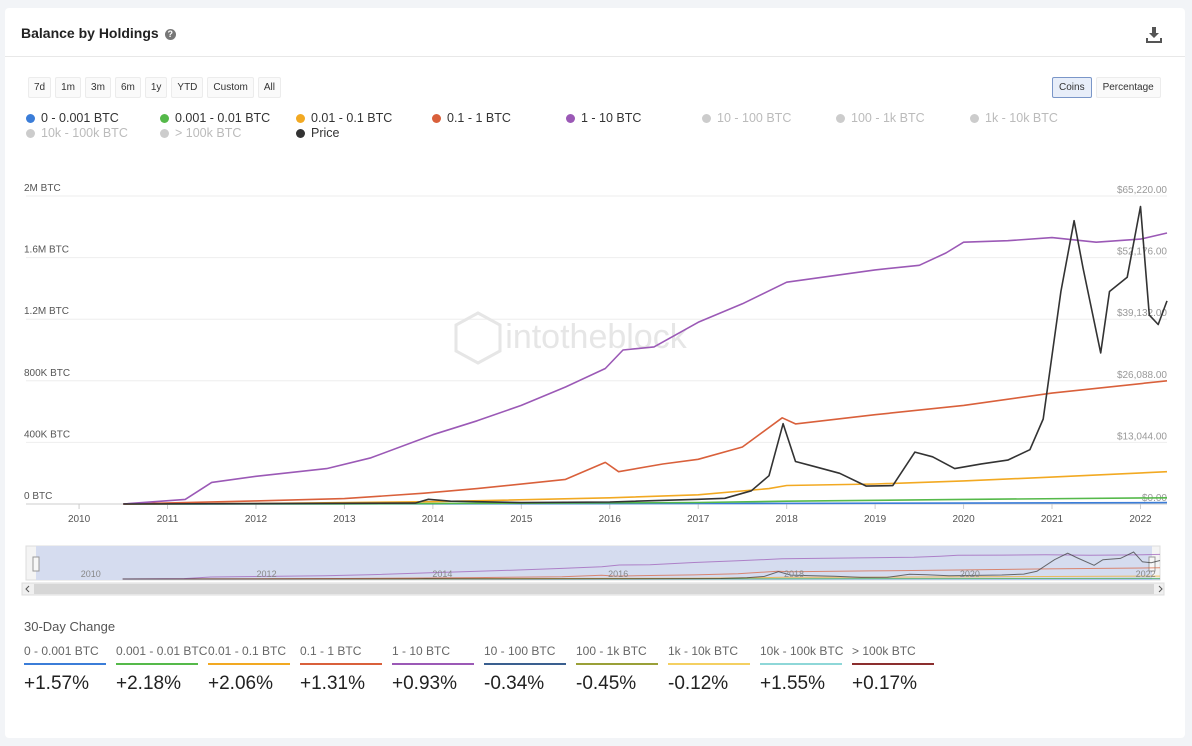 This screenshot has width=1192, height=746. What do you see at coordinates (606, 683) in the screenshot?
I see `change-value: -0.45%` at bounding box center [606, 683].